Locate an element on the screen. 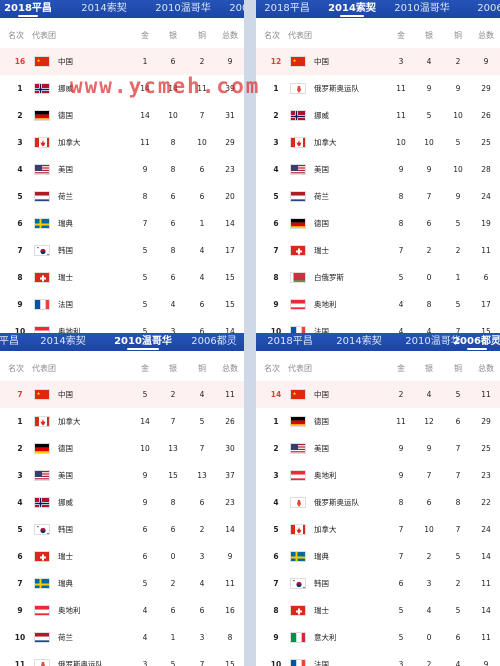 Image resolution: width=500 pixels, height=666 pixels. table-row: 3 美国 9 15 13 37 is located at coordinates (122, 475).